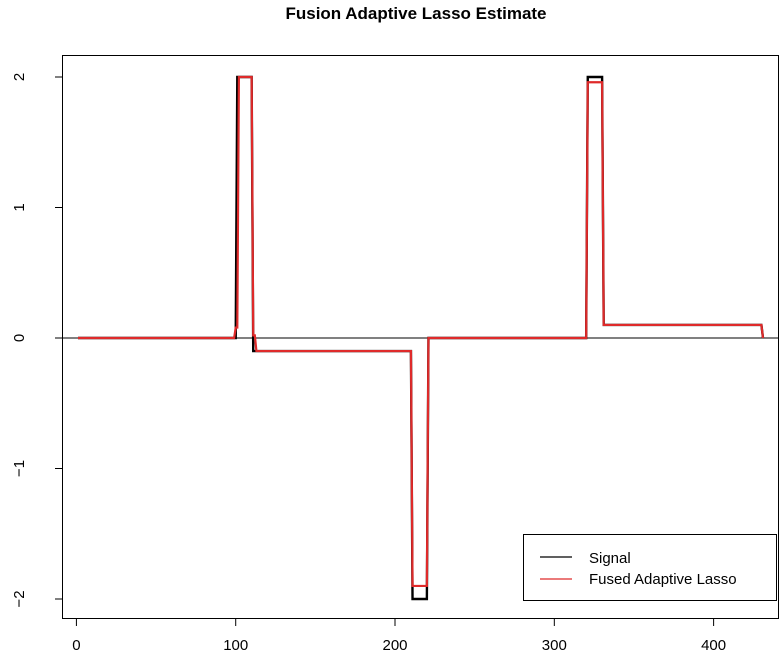  What do you see at coordinates (235, 645) in the screenshot?
I see `x-tick-label: 100` at bounding box center [235, 645].